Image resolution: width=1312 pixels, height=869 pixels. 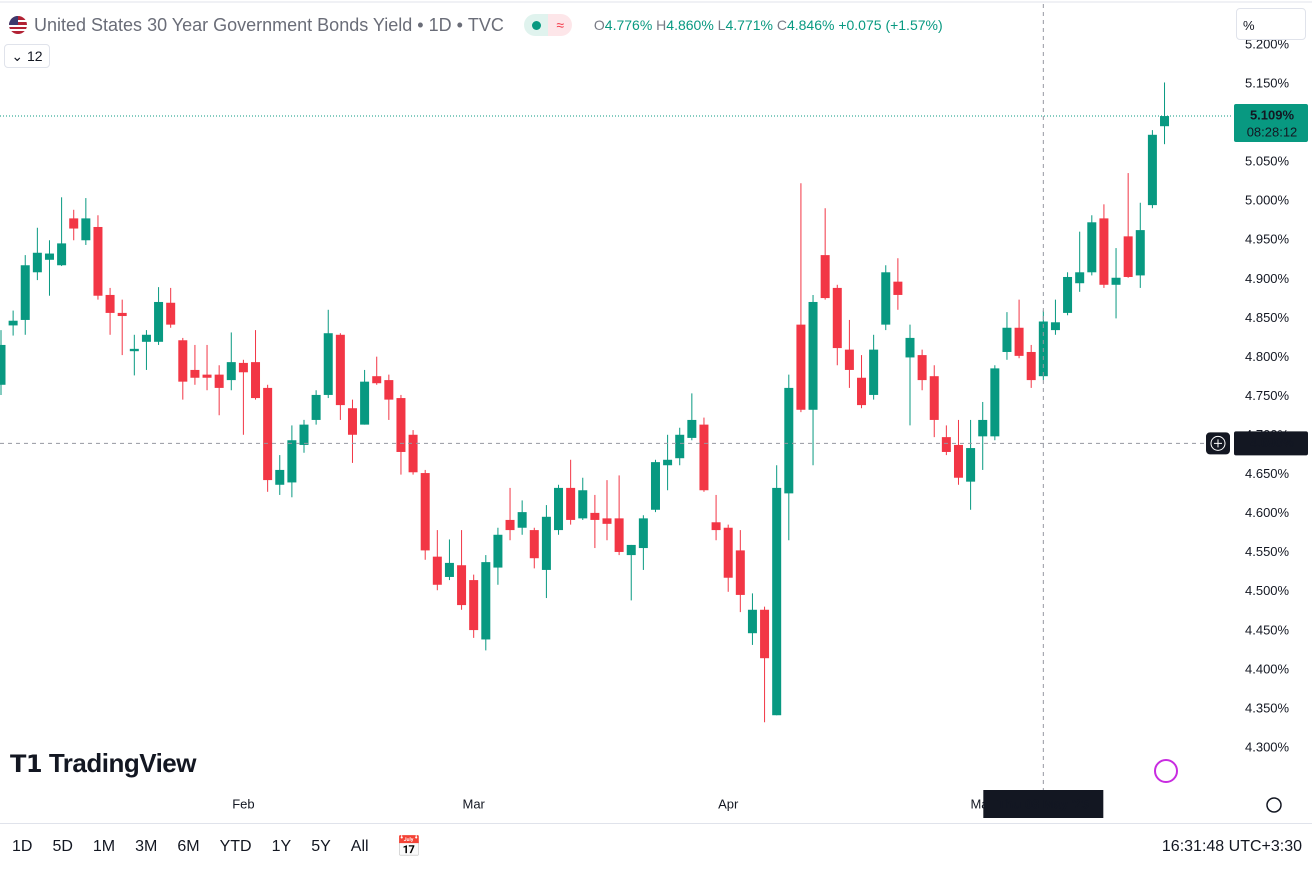 What do you see at coordinates (1267, 200) in the screenshot?
I see `y-tick-label: 5.000%` at bounding box center [1267, 200].